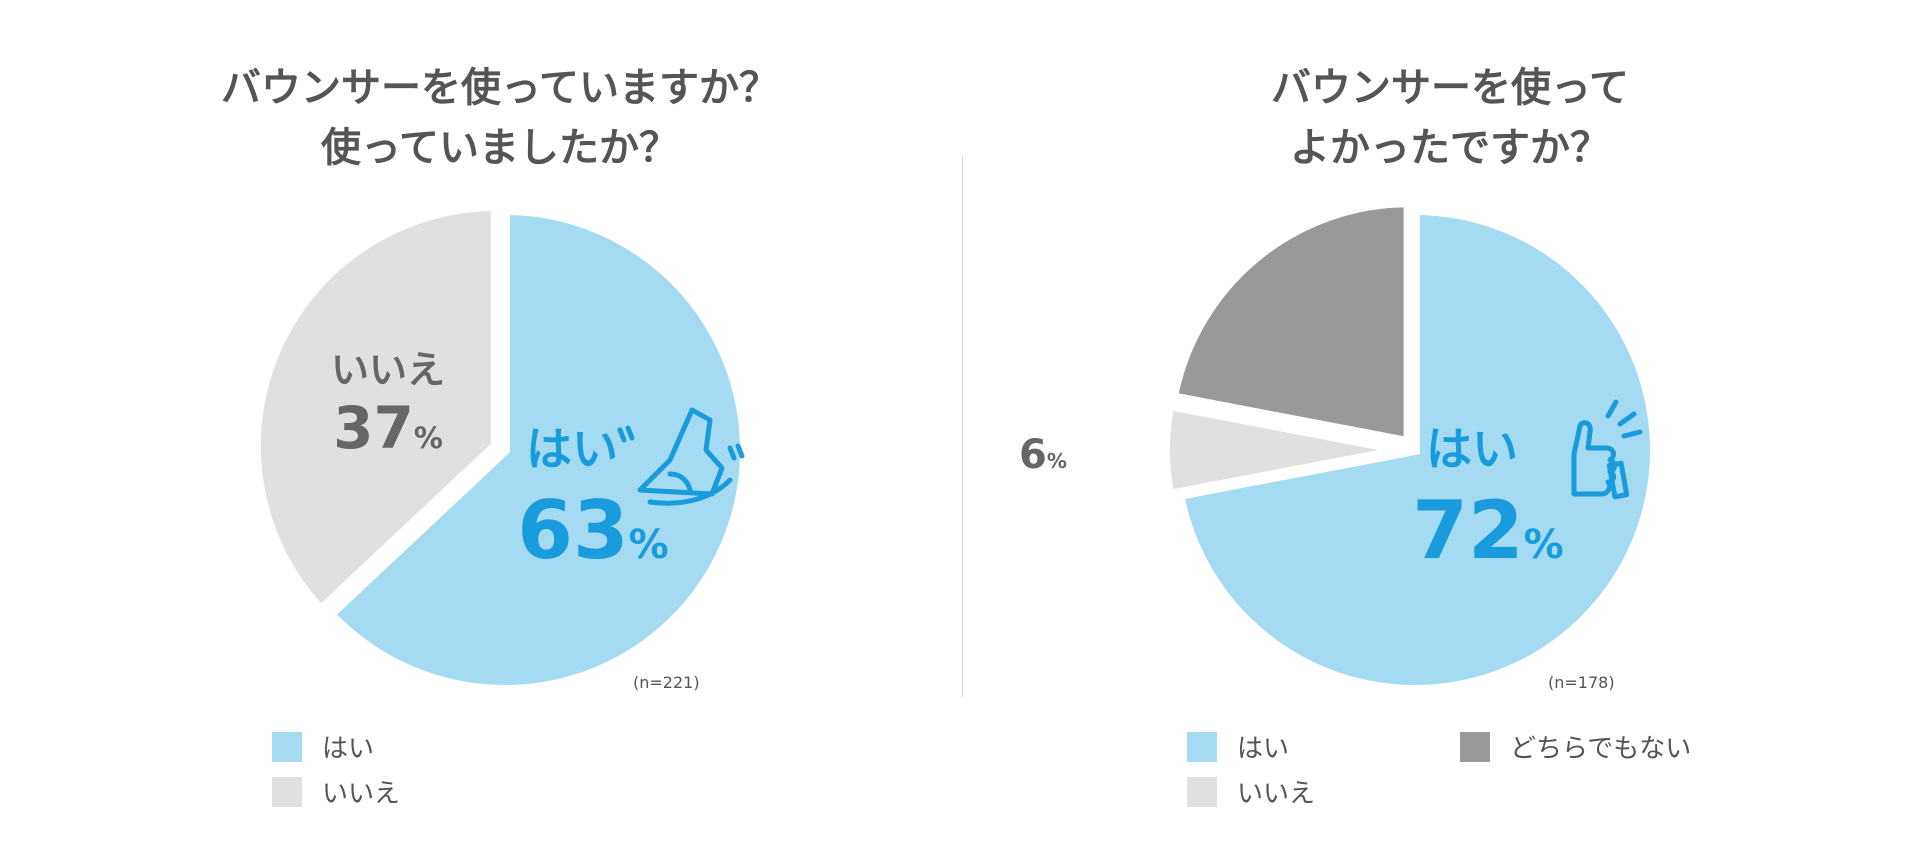 Image resolution: width=1920 pixels, height=850 pixels. What do you see at coordinates (1581, 682) in the screenshot?
I see `satisfaction-sample-size: (n=178)` at bounding box center [1581, 682].